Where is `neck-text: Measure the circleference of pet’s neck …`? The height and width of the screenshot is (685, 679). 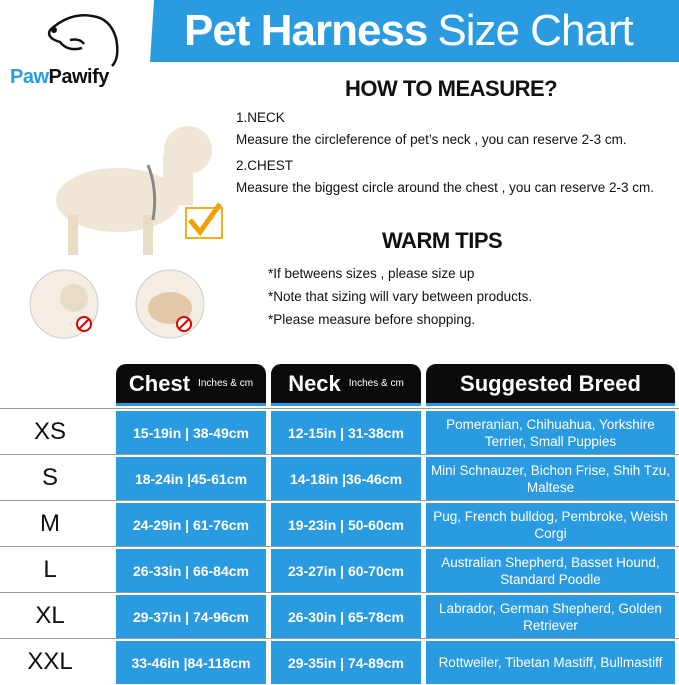 neck-text: Measure the circleference of pet’s neck … is located at coordinates (431, 139).